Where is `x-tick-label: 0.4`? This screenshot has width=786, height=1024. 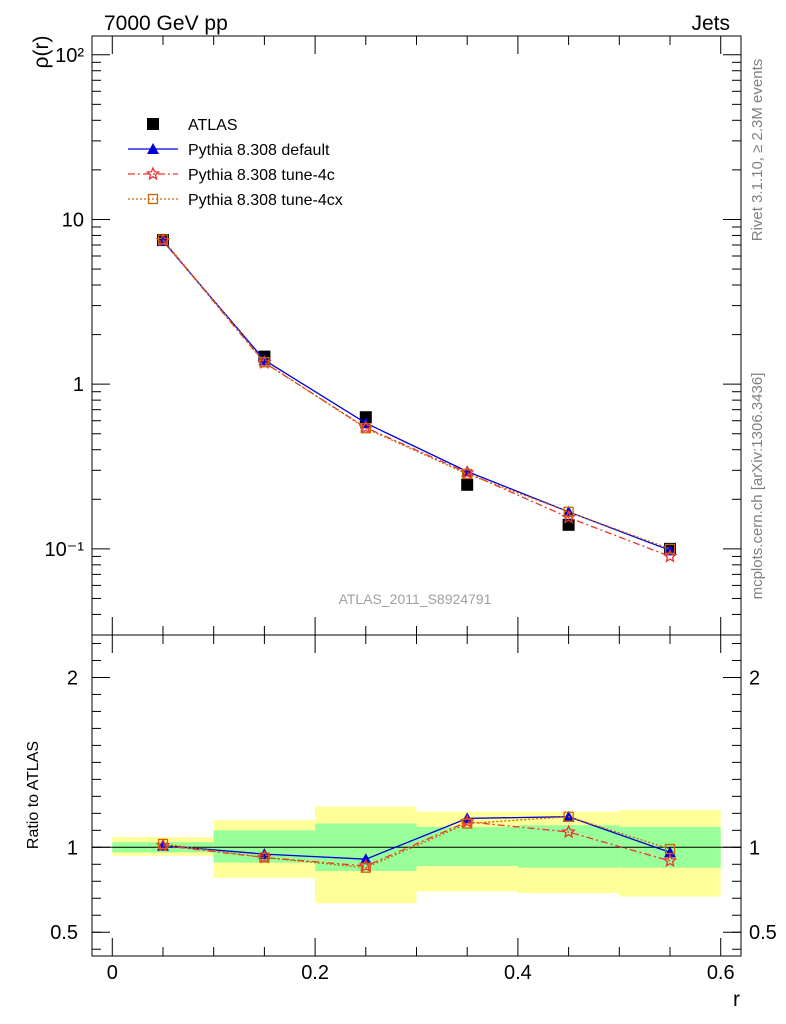 x-tick-label: 0.4 is located at coordinates (518, 973).